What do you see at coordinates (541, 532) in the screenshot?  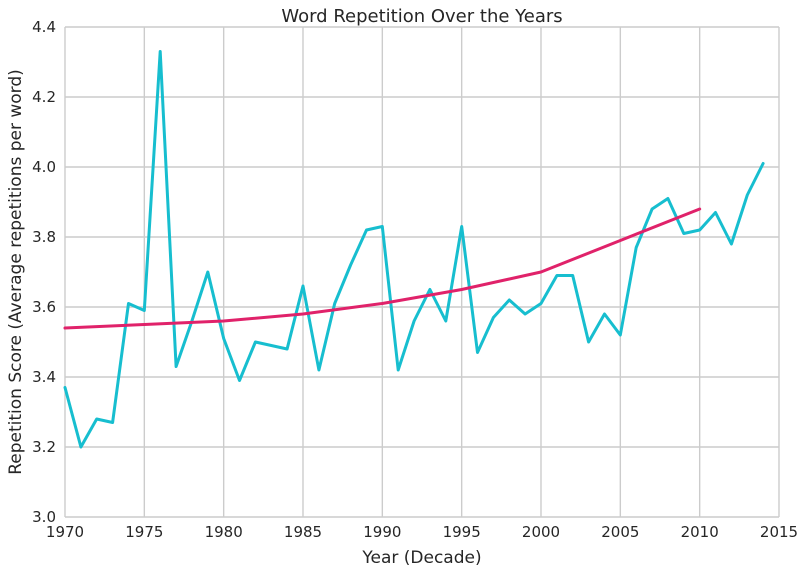 I see `x-tick-label: 2000` at bounding box center [541, 532].